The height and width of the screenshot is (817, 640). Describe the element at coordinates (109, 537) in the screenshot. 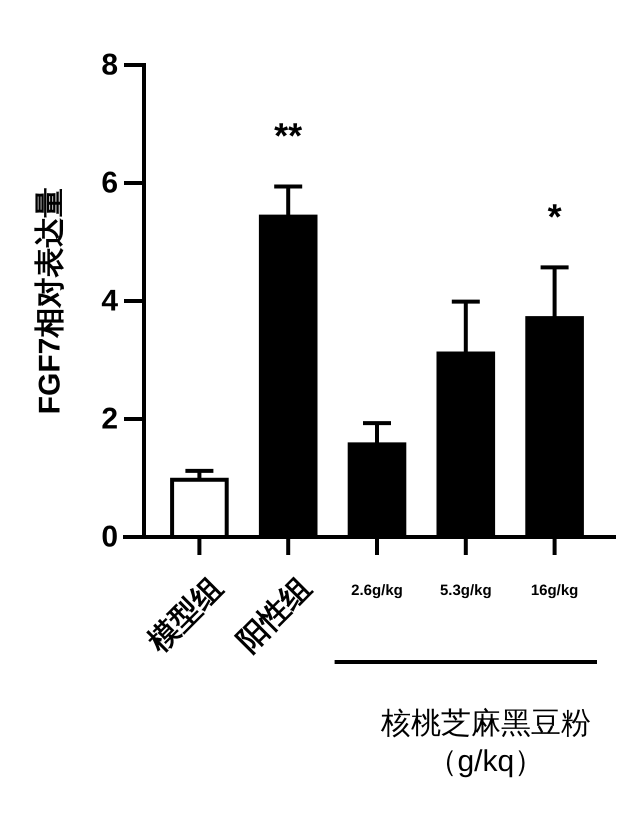

I see `y-tick-label: 0` at that location.